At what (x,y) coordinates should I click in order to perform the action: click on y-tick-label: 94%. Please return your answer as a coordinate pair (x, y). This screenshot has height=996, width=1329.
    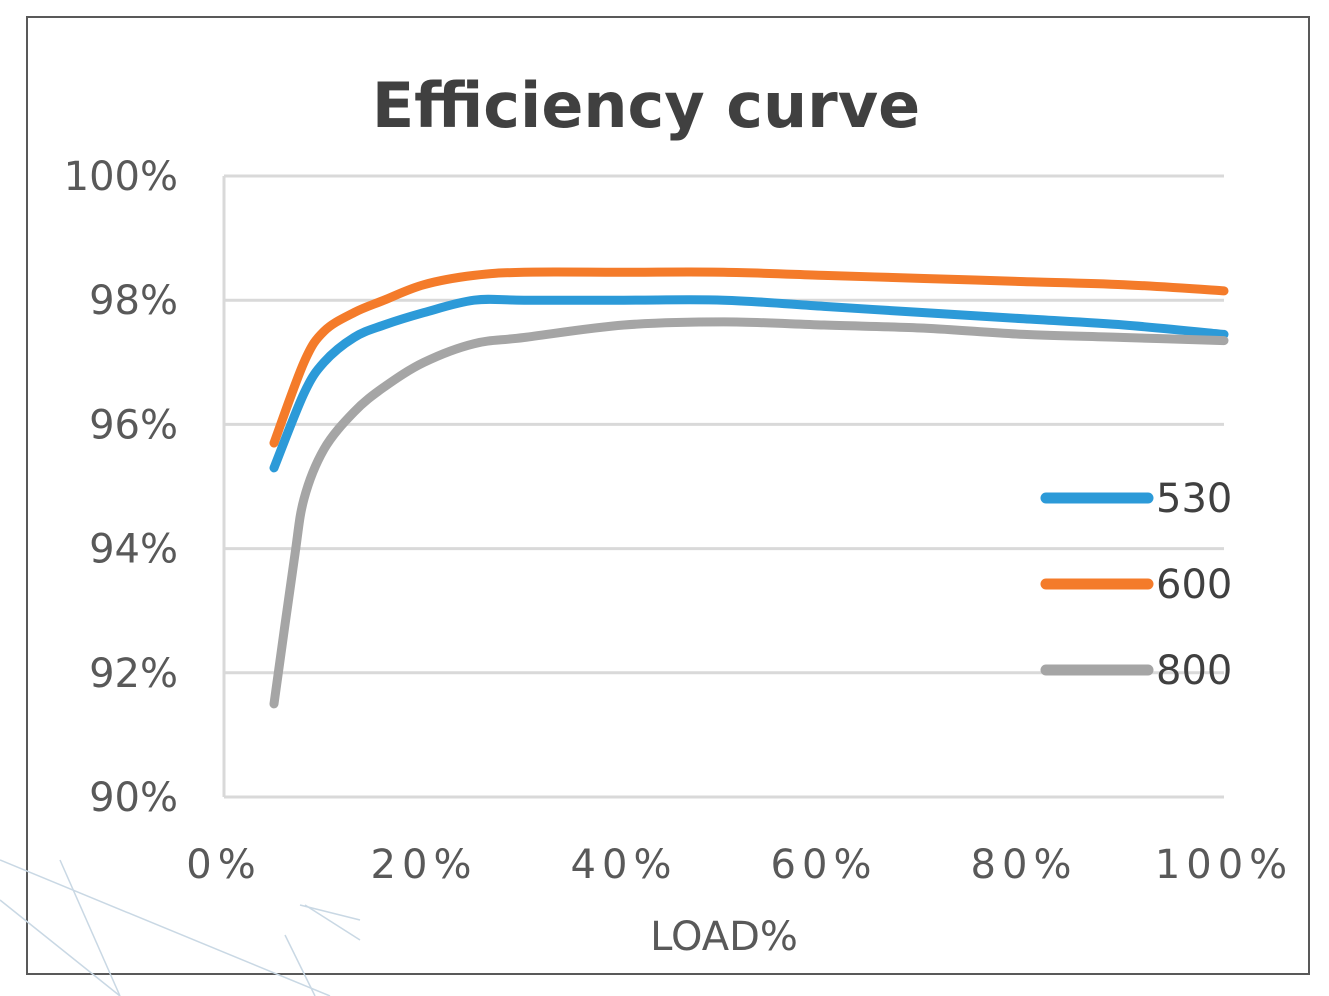
    Looking at the image, I should click on (133, 550).